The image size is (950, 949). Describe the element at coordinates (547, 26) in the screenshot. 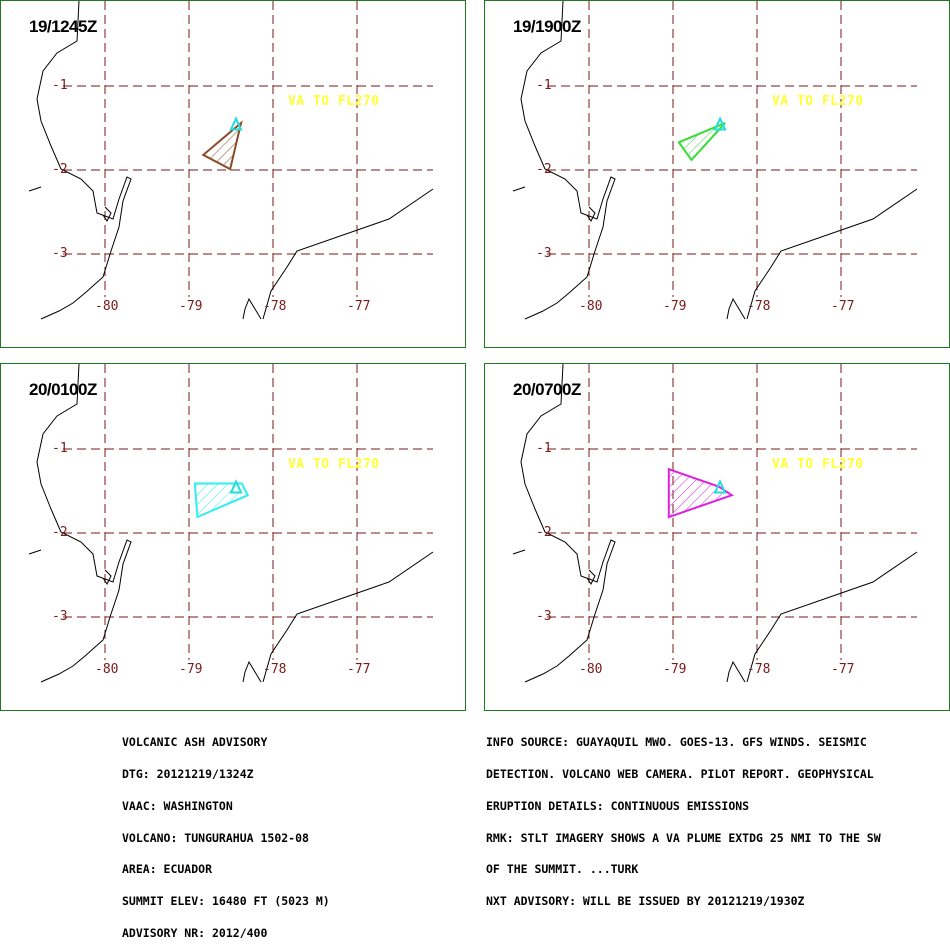

I see `panel-timestamp: 19/1900Z` at that location.